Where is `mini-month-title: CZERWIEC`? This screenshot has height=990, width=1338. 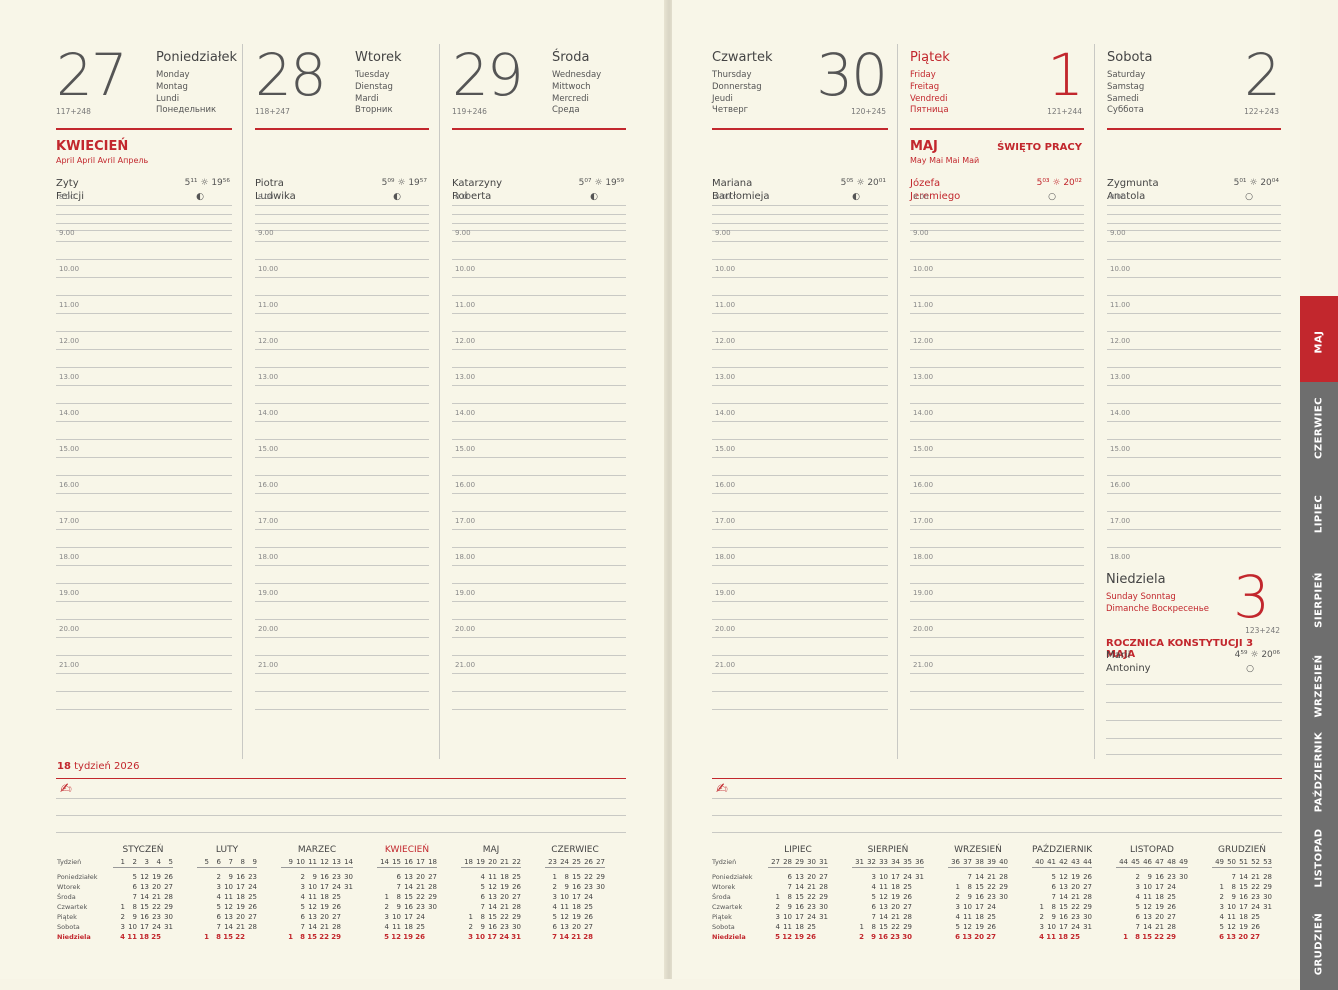
mini-month-title: CZERWIEC is located at coordinates (575, 850).